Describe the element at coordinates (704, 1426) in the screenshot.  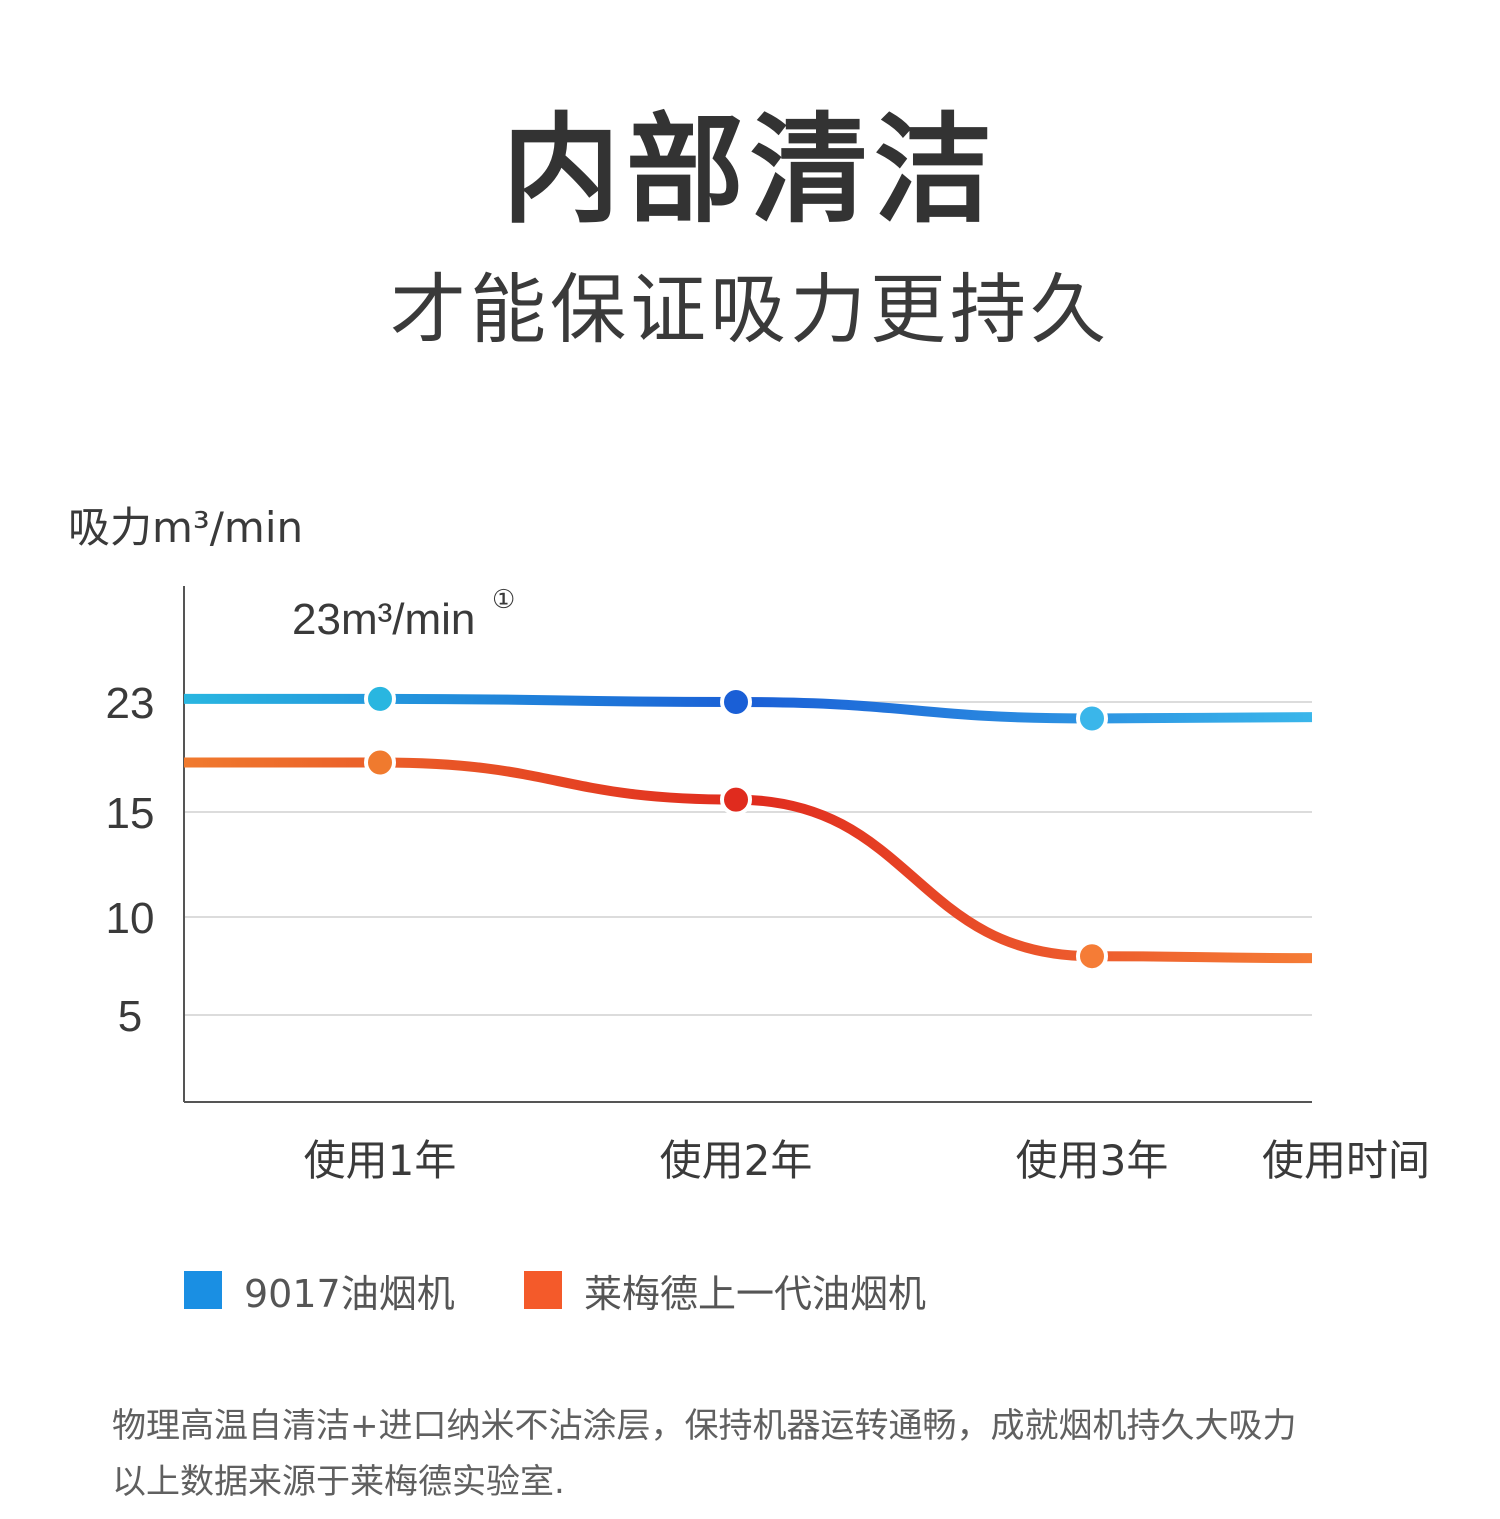
I see `footnote-line-1: 物理高温自清洁+进口纳米不沾涂层，保持机器运转通畅，成就烟机持久大吸力` at that location.